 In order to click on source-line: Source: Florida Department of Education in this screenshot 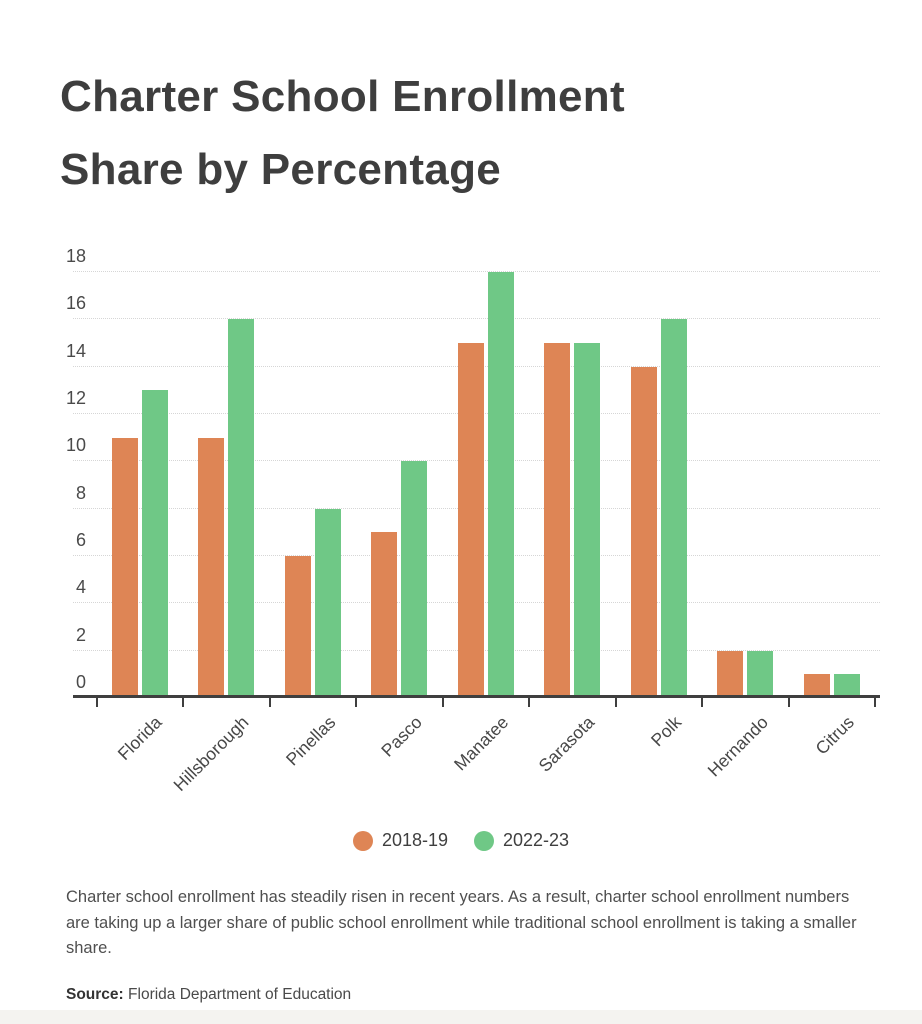, I will do `click(208, 995)`.